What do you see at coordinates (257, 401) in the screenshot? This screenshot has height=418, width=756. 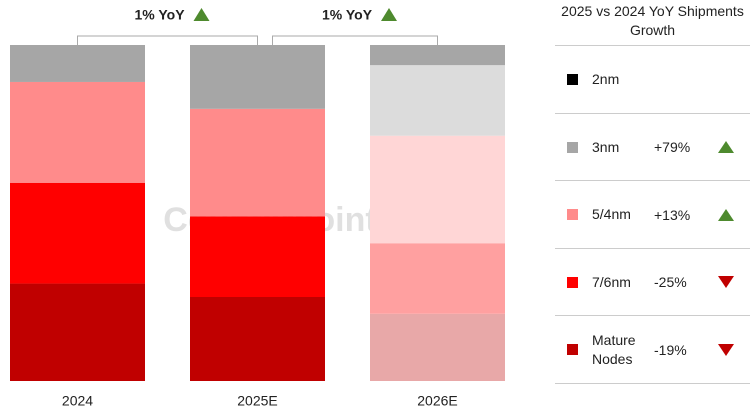 I see `x-tick-label: 2025E` at bounding box center [257, 401].